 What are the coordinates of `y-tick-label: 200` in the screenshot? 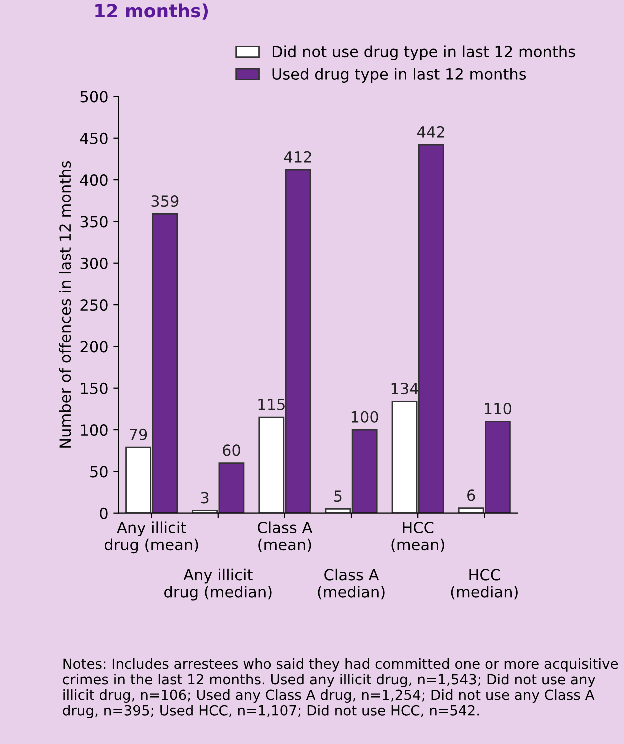 It's located at (94, 347).